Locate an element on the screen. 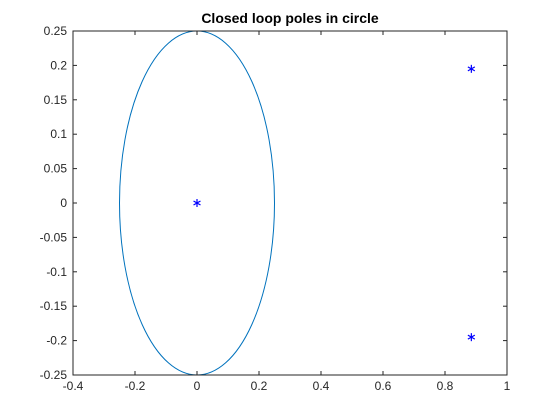 This screenshot has height=420, width=560. x-tick-label: 0.6 is located at coordinates (383, 386).